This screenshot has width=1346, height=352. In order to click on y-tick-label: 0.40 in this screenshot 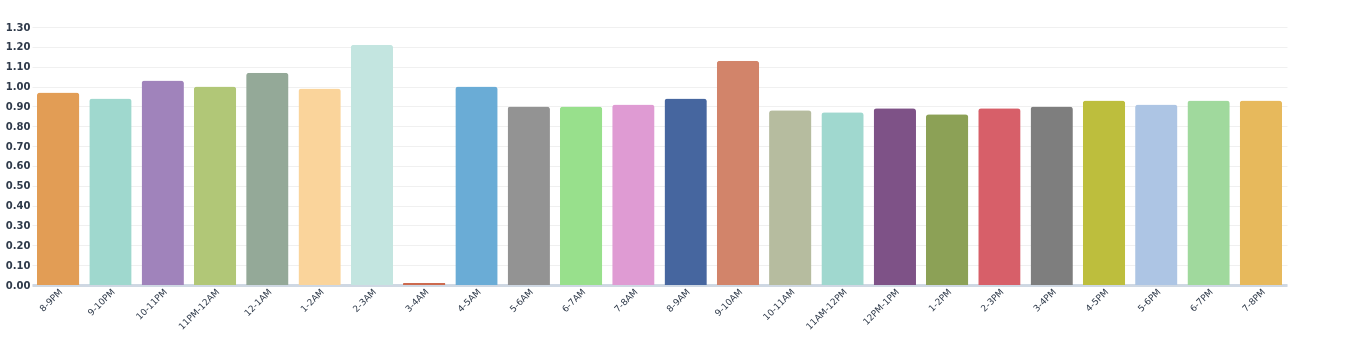, I will do `click(18, 206)`.